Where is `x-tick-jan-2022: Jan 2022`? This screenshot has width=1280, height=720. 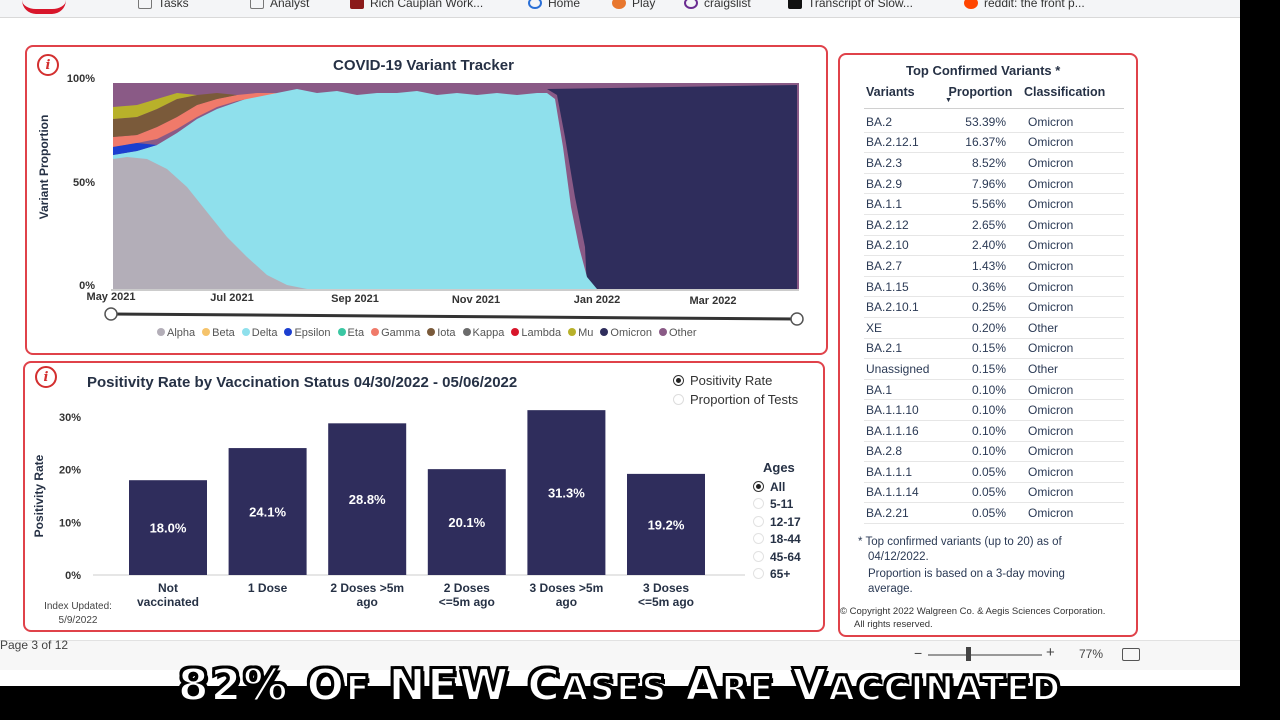 x-tick-jan-2022: Jan 2022 is located at coordinates (597, 300).